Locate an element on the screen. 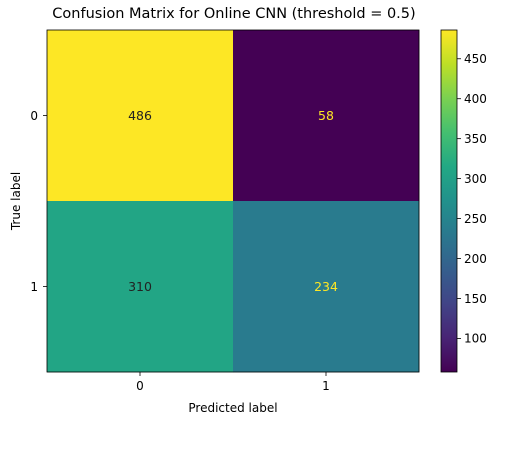  y-tick-label: 0 is located at coordinates (34, 116).